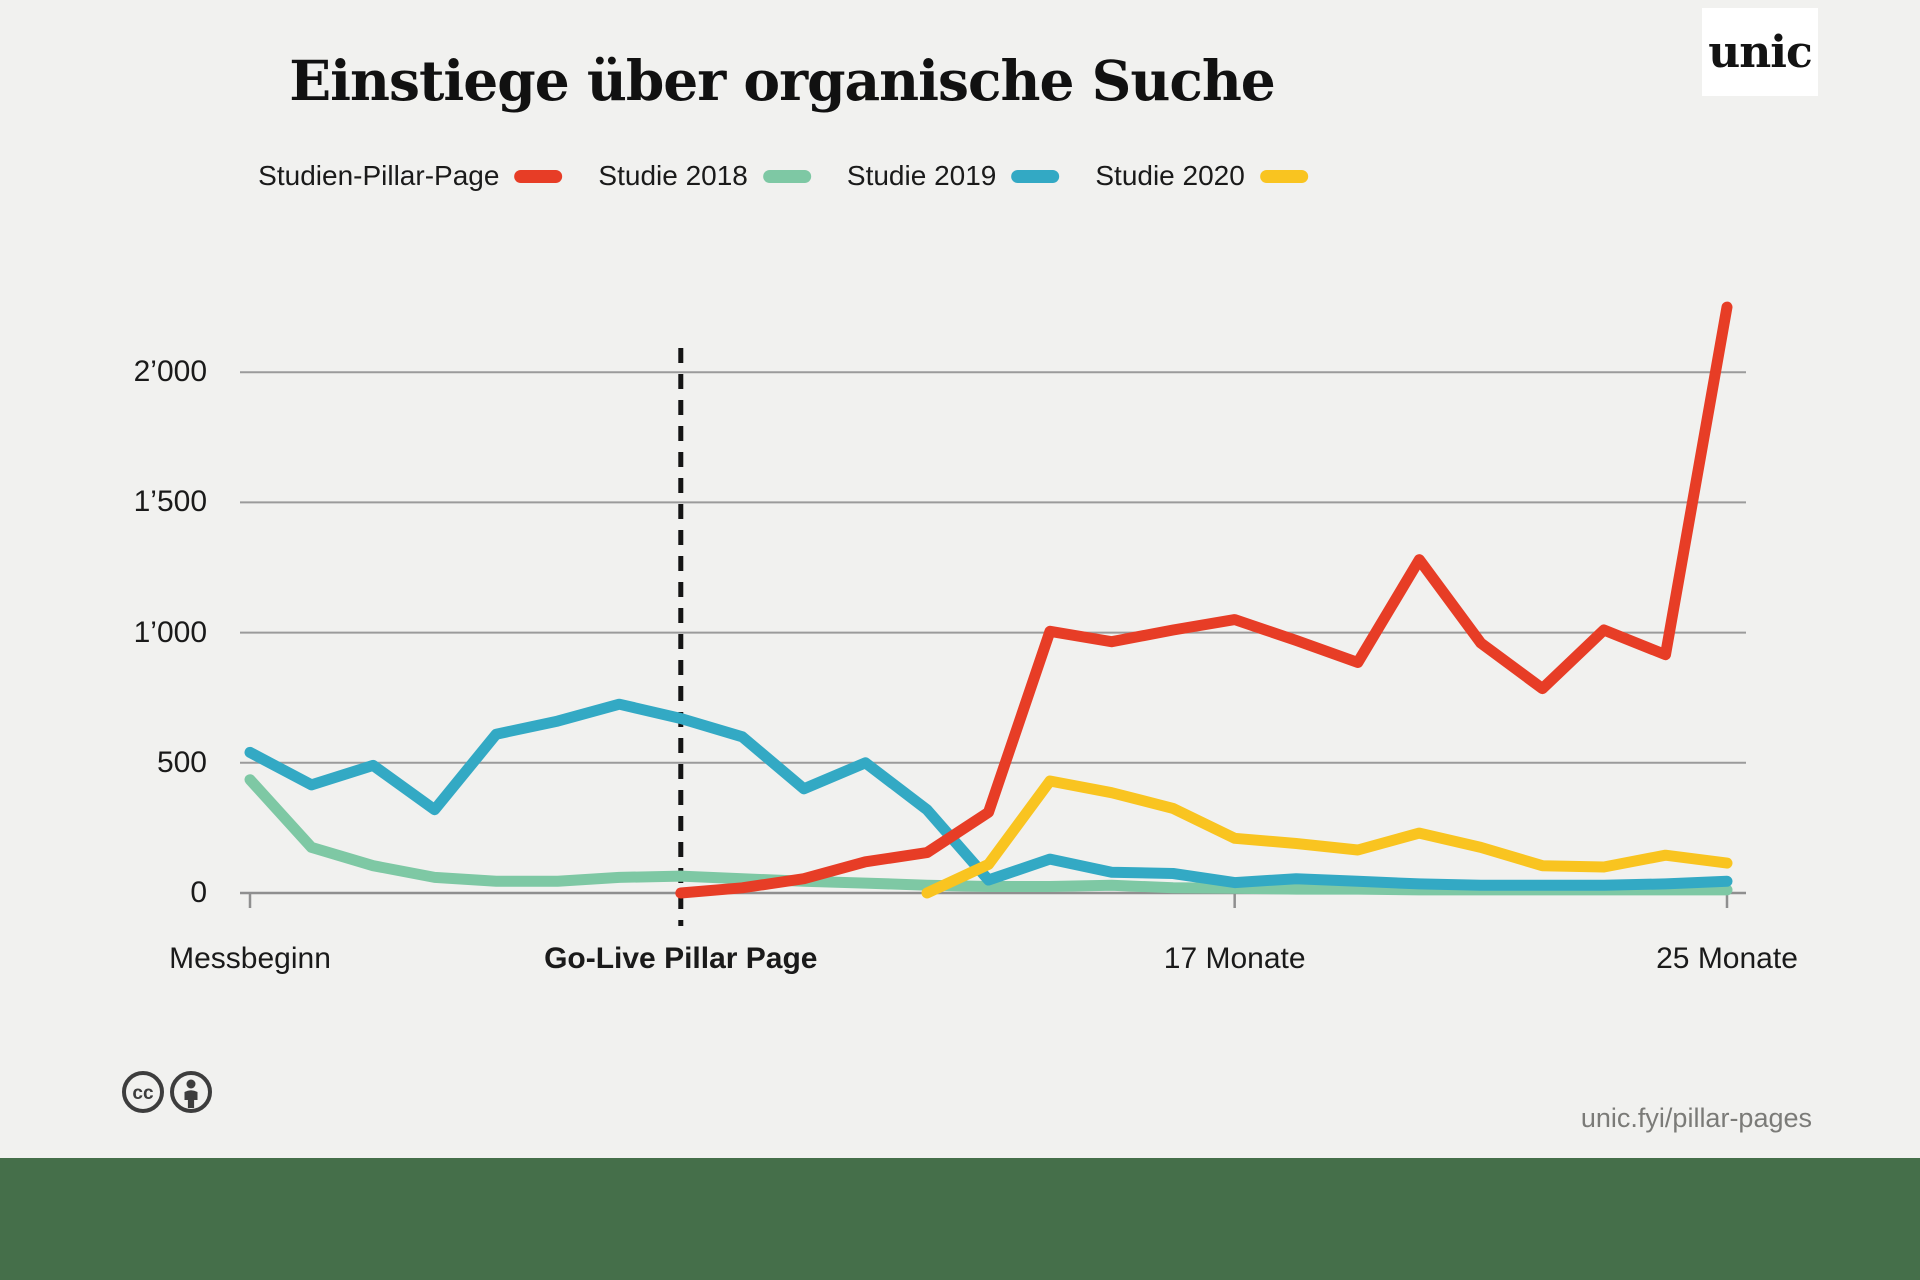 This screenshot has width=1920, height=1280. I want to click on unic-logo-text: unic, so click(1760, 52).